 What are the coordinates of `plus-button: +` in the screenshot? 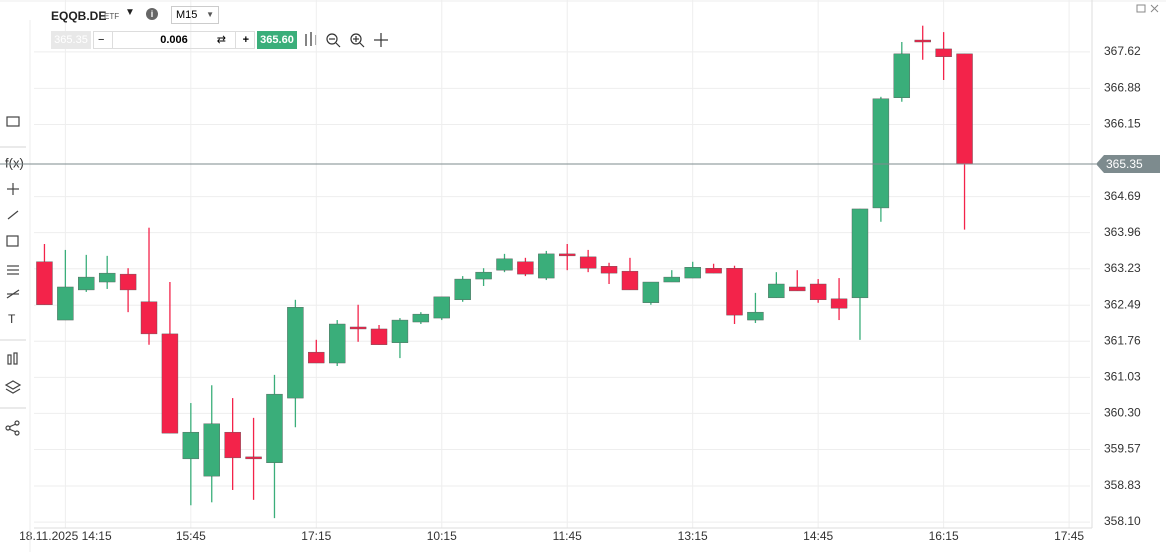 It's located at (245, 40).